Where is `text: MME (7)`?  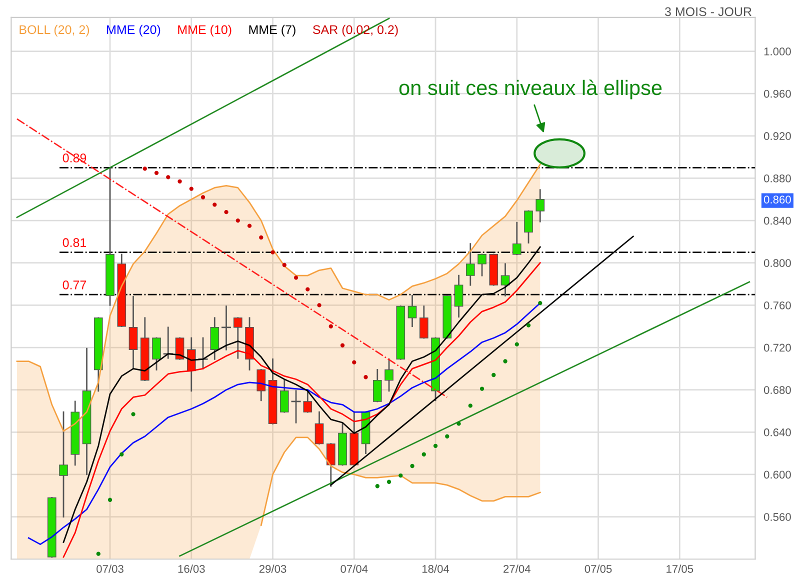
text: MME (7) is located at coordinates (272, 30).